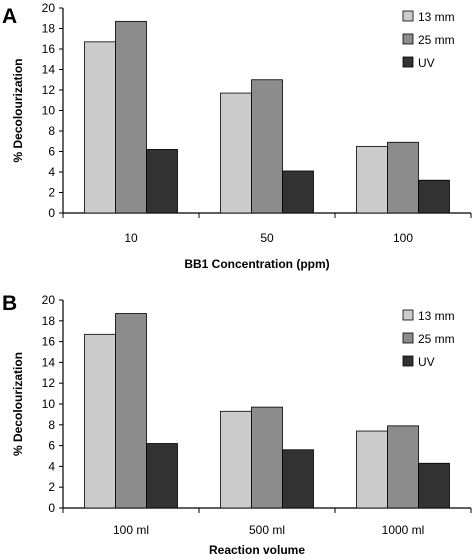 The image size is (474, 559). What do you see at coordinates (131, 530) in the screenshot?
I see `x-tick-label: 100 ml` at bounding box center [131, 530].